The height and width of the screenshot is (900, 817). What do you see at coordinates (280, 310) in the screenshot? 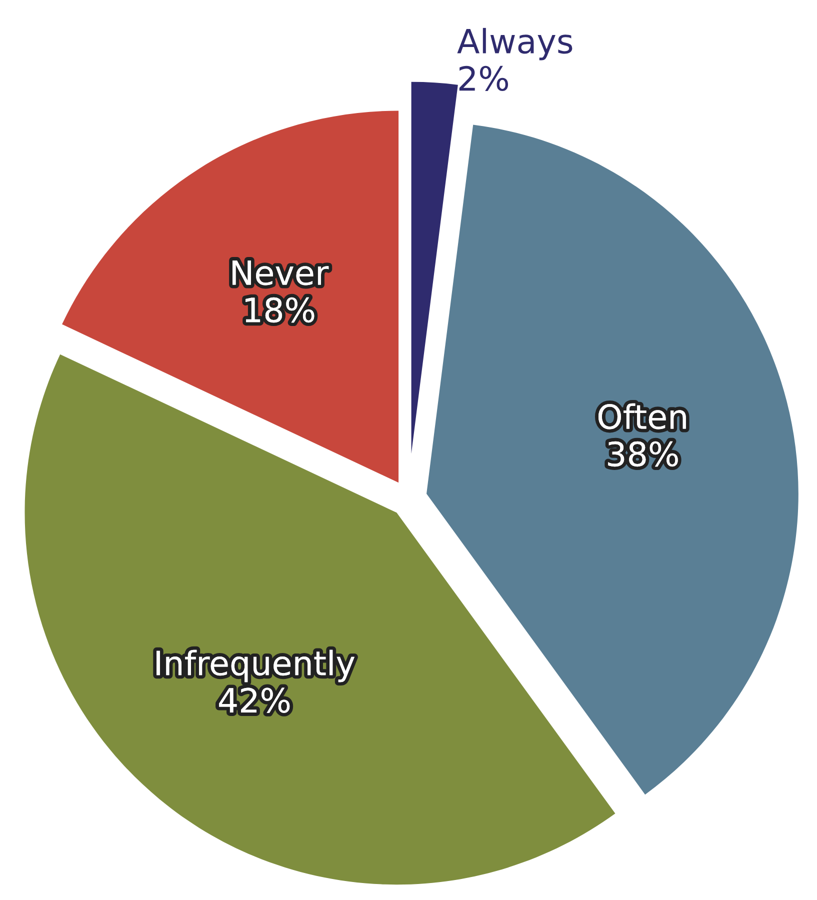
I see `data-label: 18%` at bounding box center [280, 310].